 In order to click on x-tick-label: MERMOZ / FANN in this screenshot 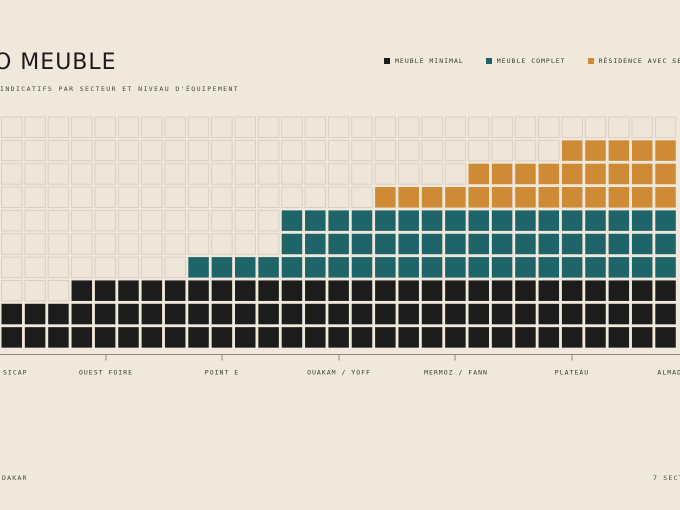, I will do `click(456, 373)`.